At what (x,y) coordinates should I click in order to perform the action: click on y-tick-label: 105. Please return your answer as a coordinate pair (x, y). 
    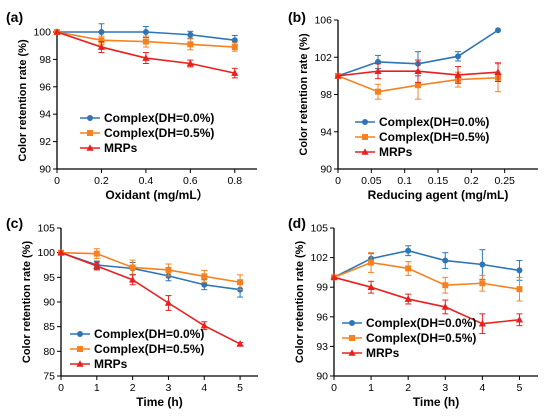
    Looking at the image, I should click on (319, 229).